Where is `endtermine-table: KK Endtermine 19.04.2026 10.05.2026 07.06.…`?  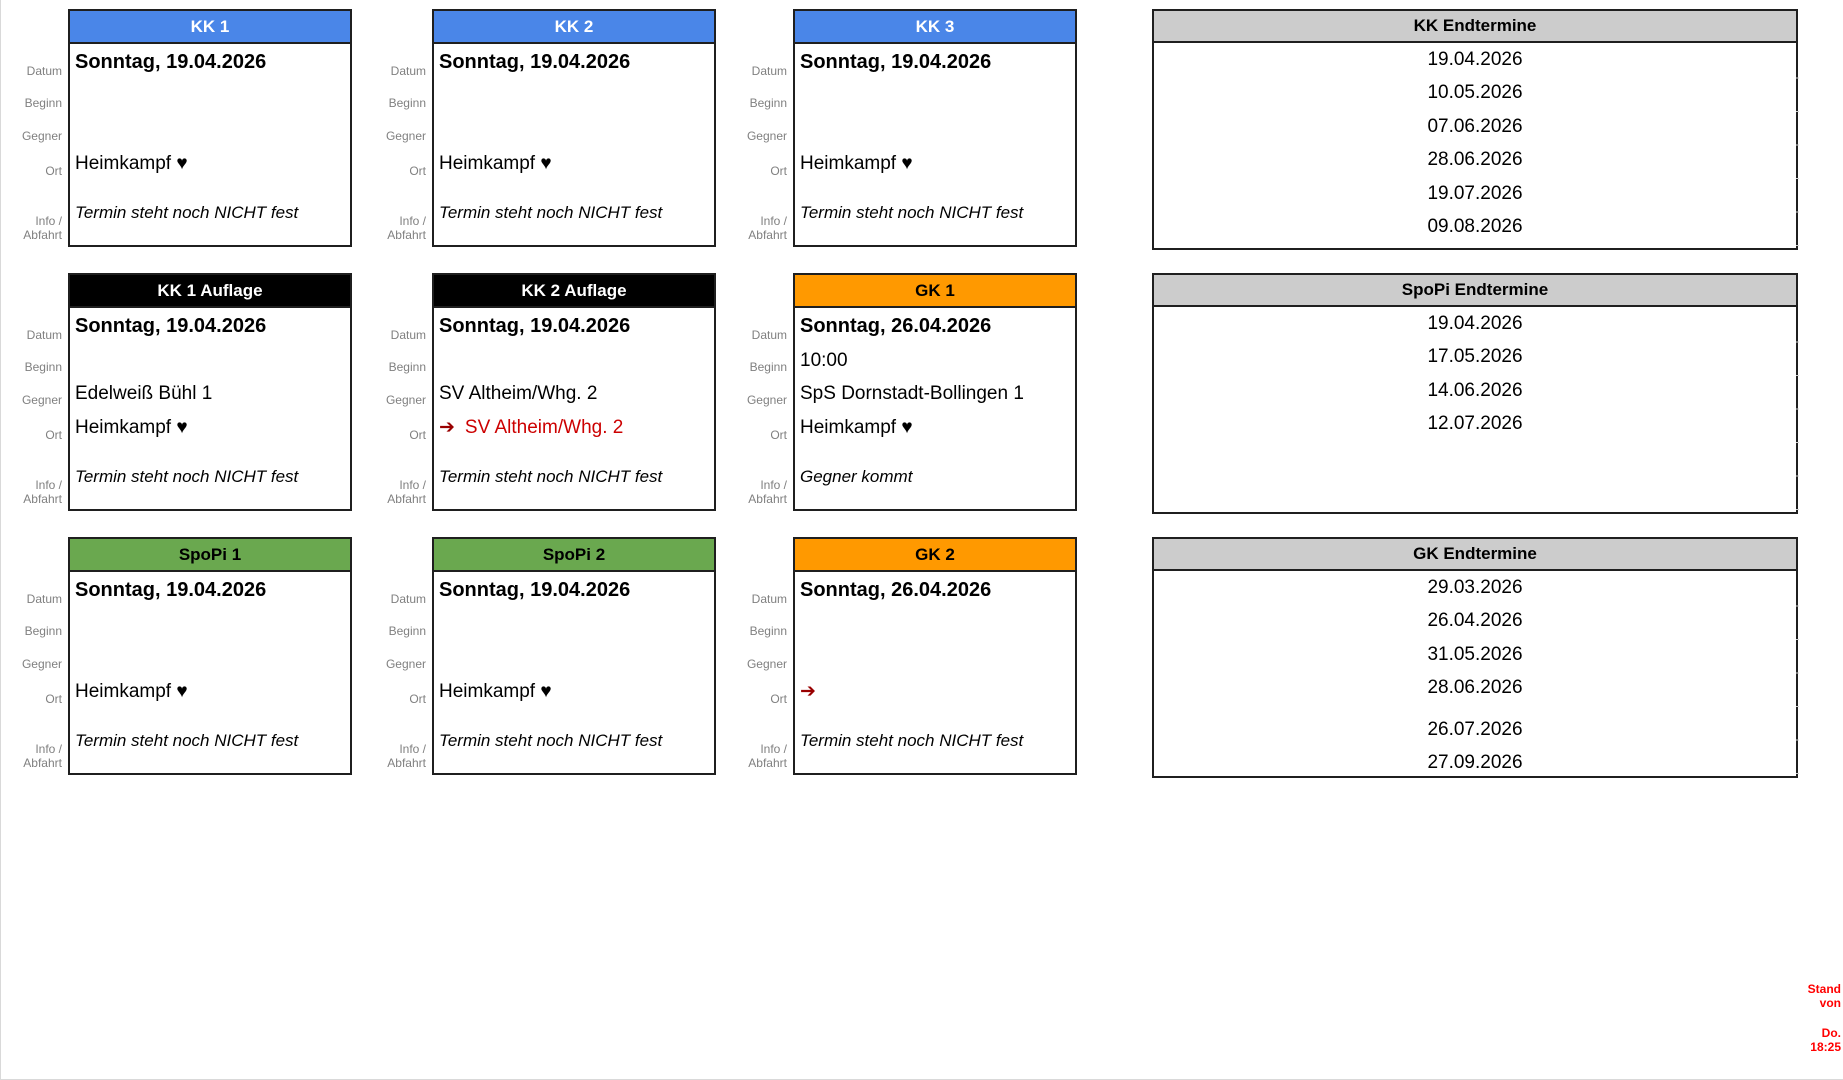 endtermine-table: KK Endtermine 19.04.2026 10.05.2026 07.06.… is located at coordinates (1475, 129).